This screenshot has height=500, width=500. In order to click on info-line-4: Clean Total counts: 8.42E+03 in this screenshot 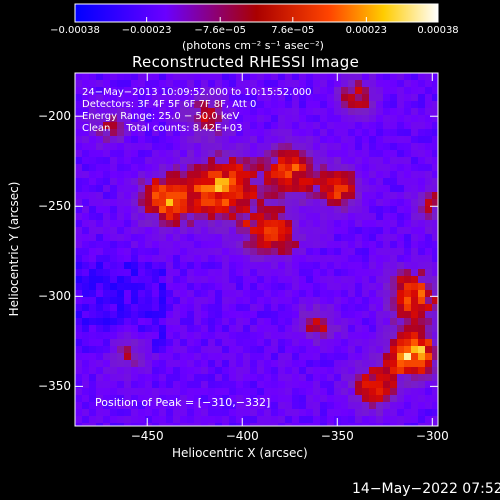, I will do `click(162, 128)`.